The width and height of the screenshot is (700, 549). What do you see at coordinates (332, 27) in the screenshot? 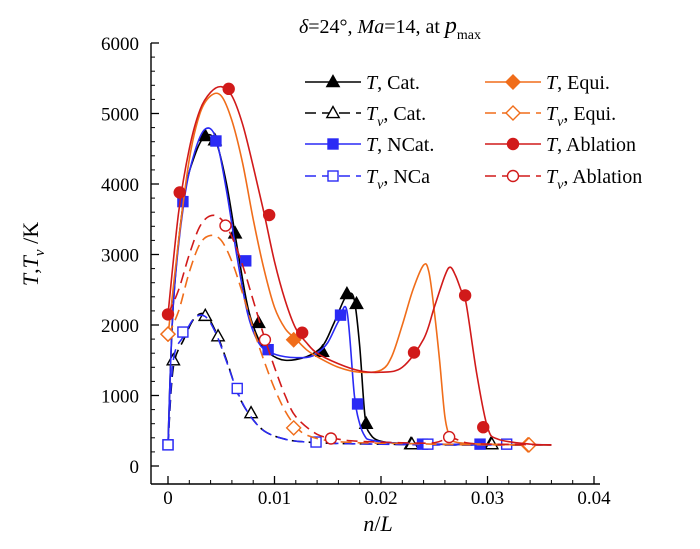
I see `title-part: =24°,` at bounding box center [332, 27].